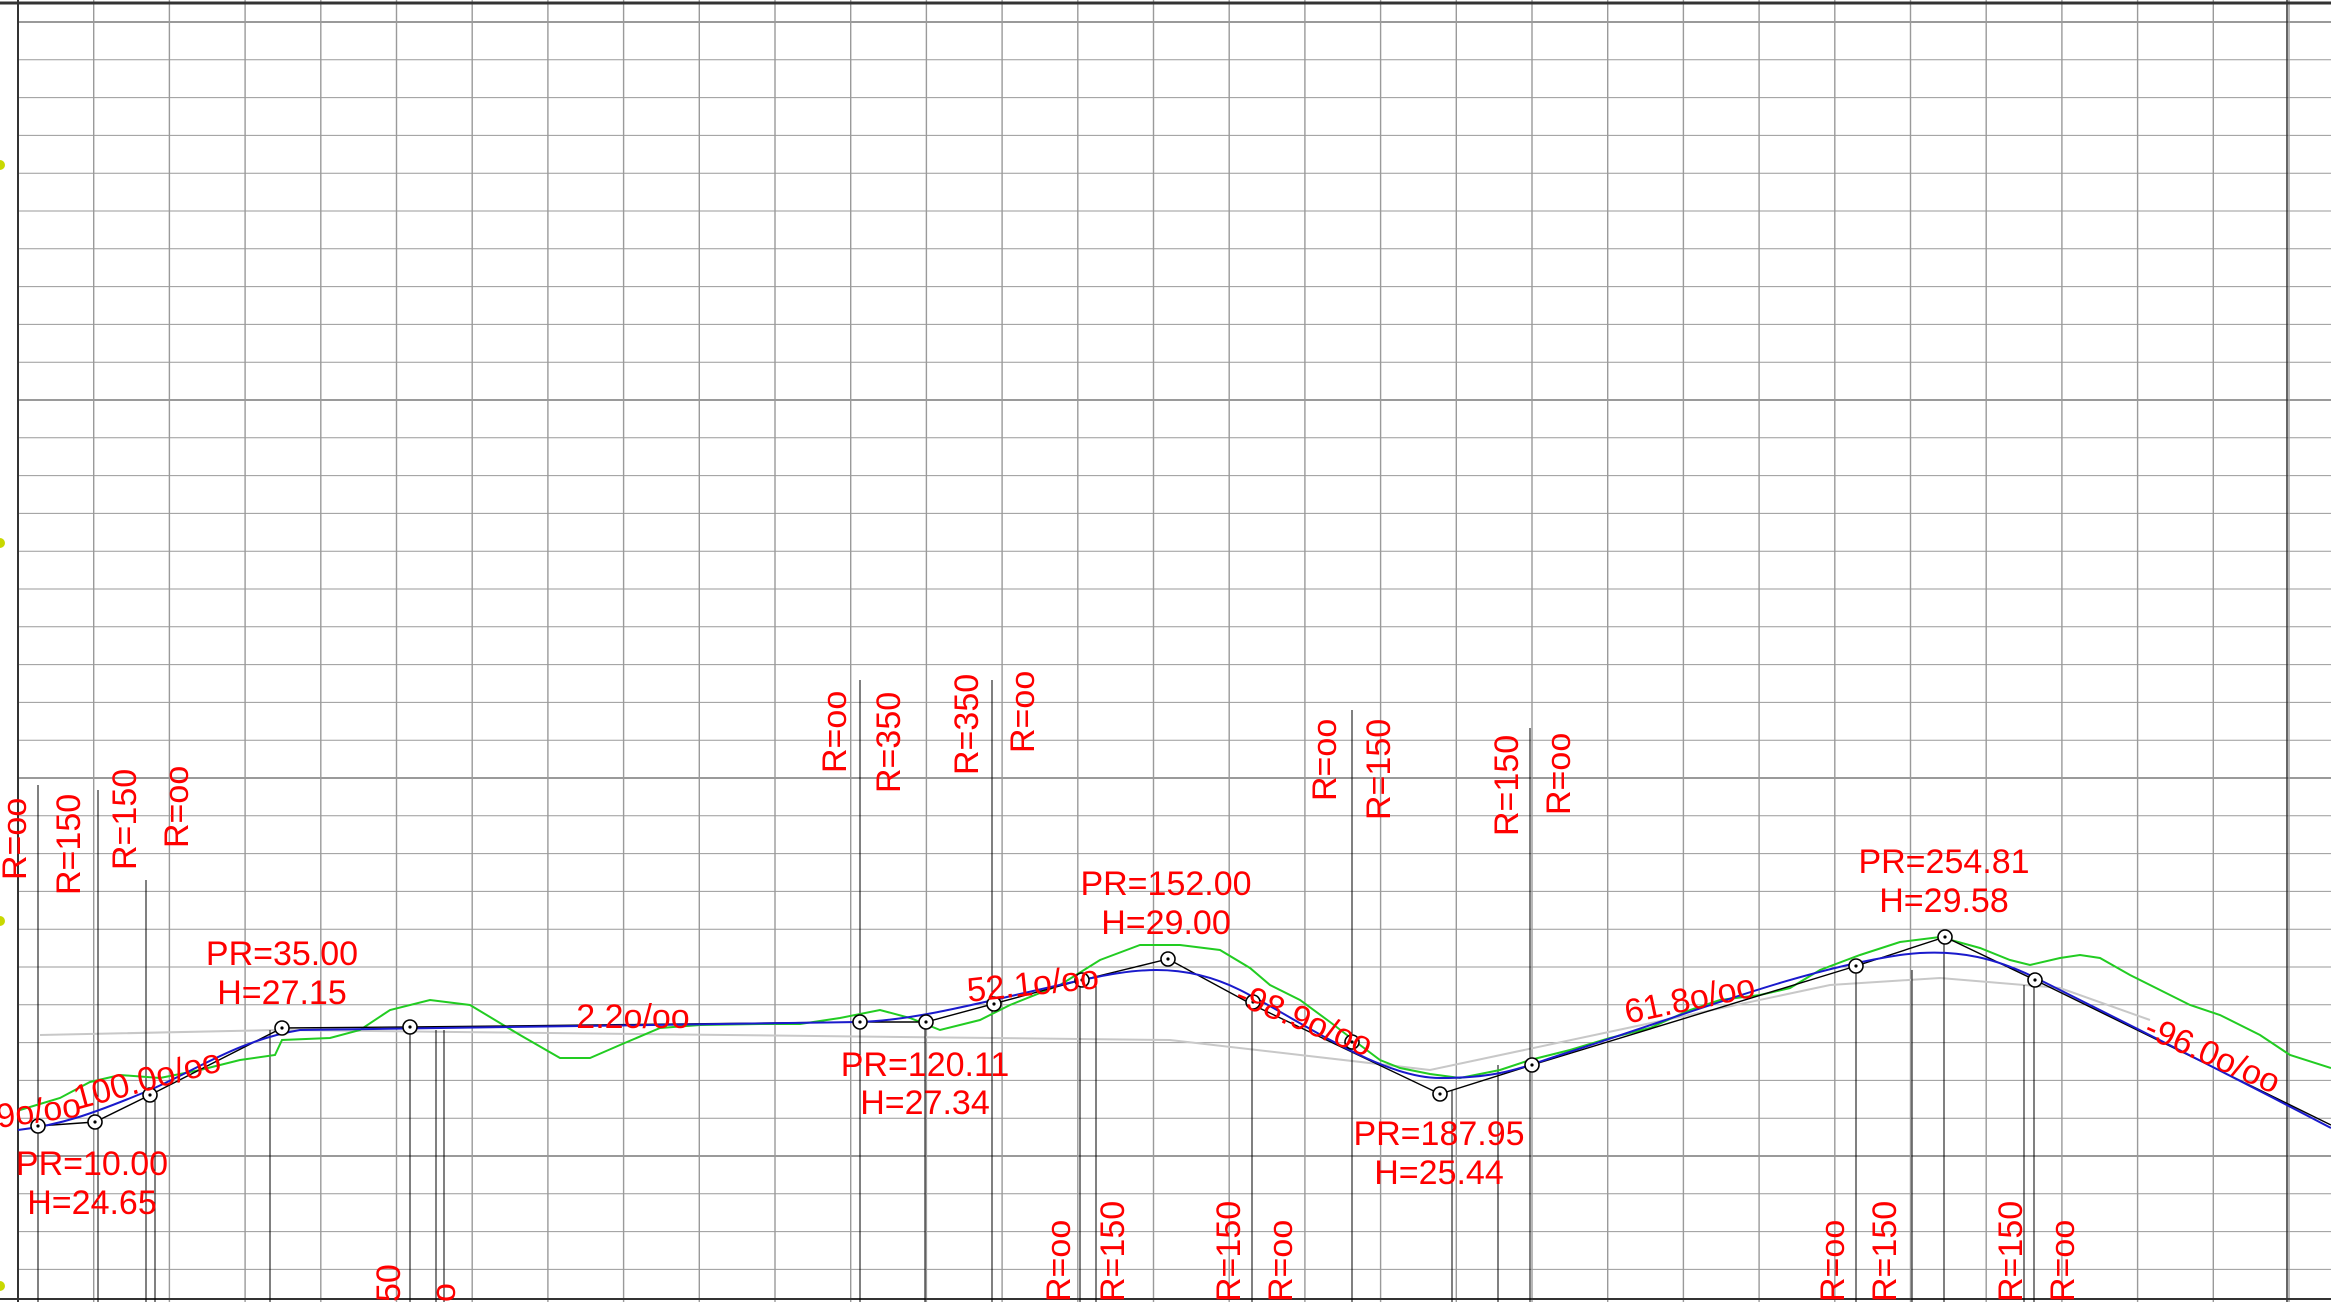  What do you see at coordinates (1095, 1024) in the screenshot?
I see `reference-line` at bounding box center [1095, 1024].